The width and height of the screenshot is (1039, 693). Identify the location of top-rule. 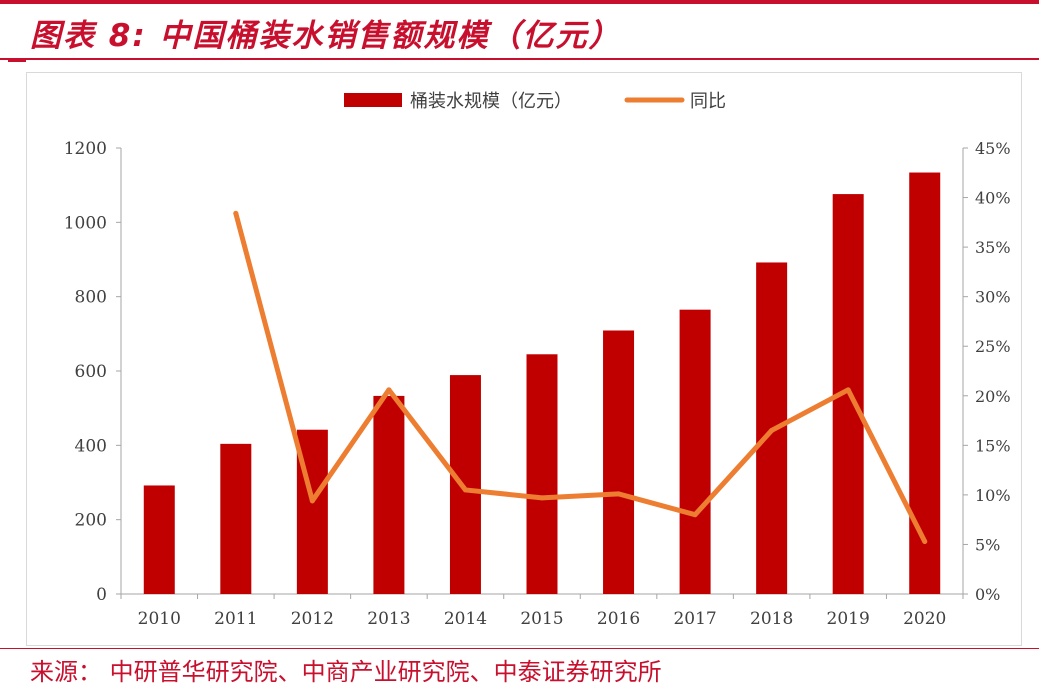
(519, 2).